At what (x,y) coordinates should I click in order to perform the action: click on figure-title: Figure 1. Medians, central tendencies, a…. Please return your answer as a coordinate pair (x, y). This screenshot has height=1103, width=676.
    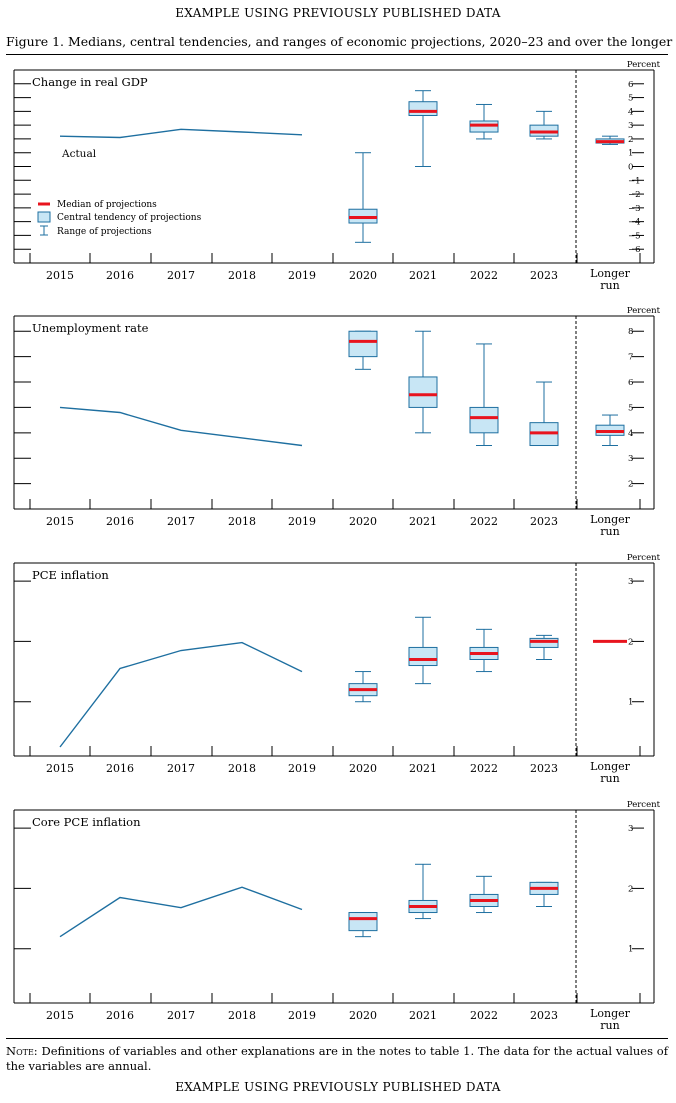
    Looking at the image, I should click on (341, 41).